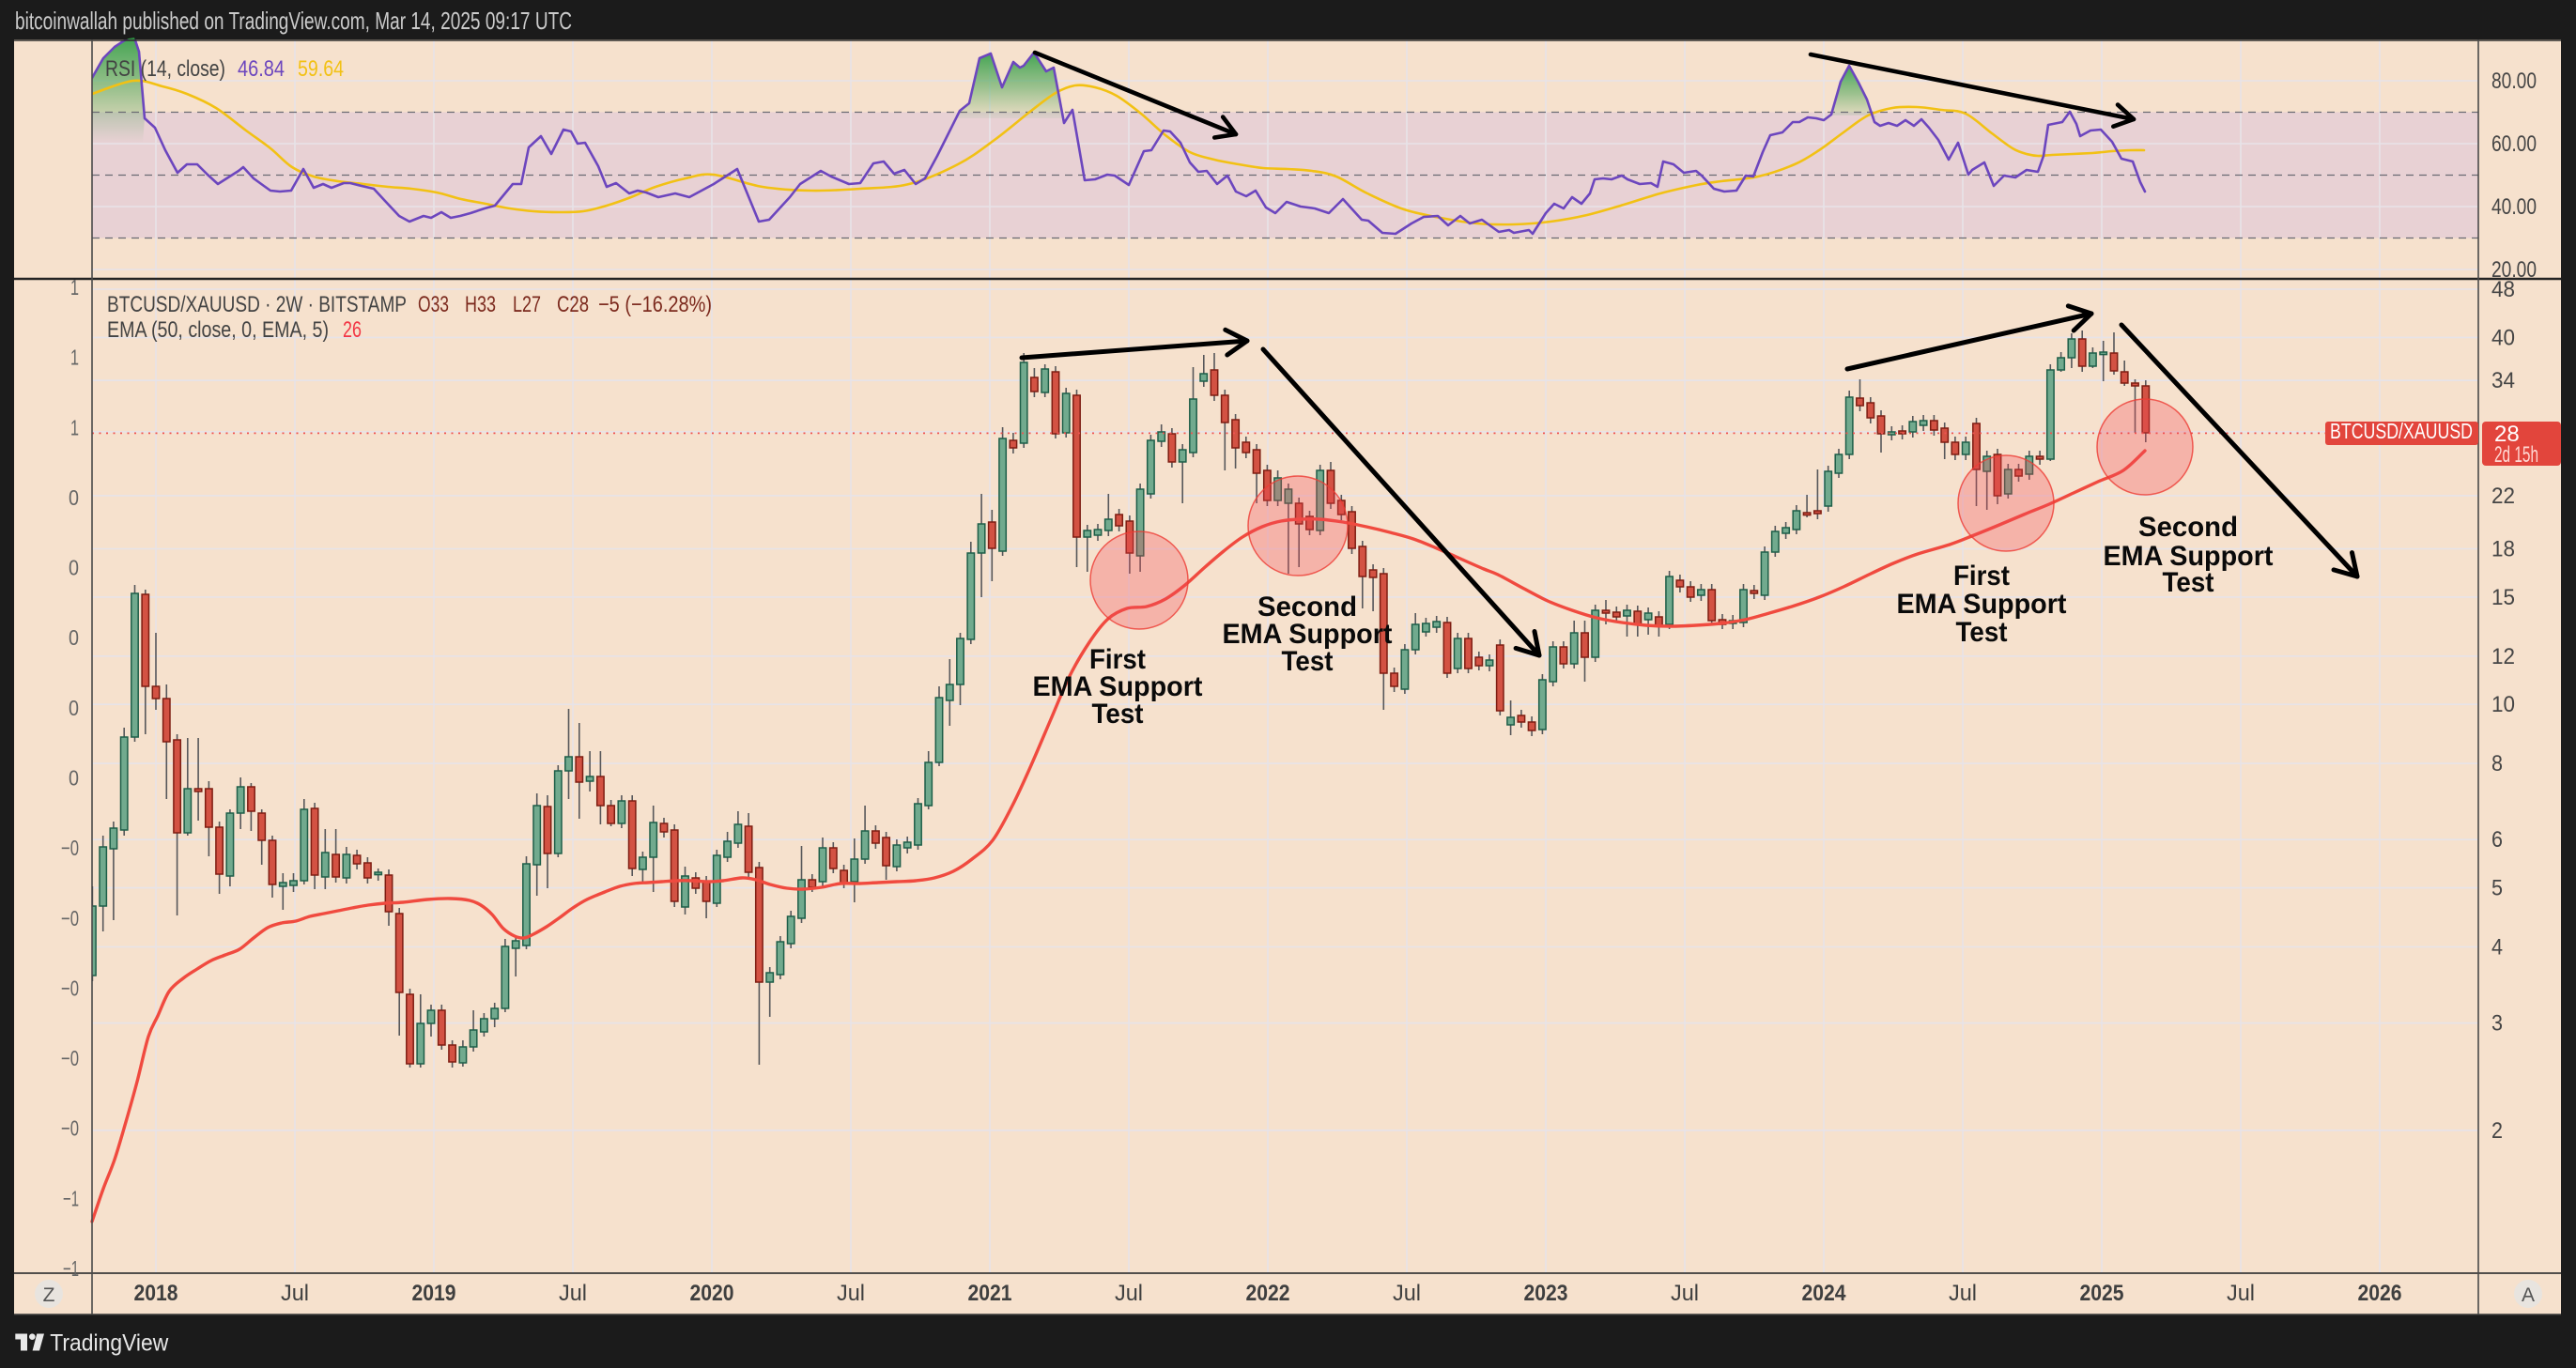  What do you see at coordinates (352, 330) in the screenshot?
I see `svg-text: 26` at bounding box center [352, 330].